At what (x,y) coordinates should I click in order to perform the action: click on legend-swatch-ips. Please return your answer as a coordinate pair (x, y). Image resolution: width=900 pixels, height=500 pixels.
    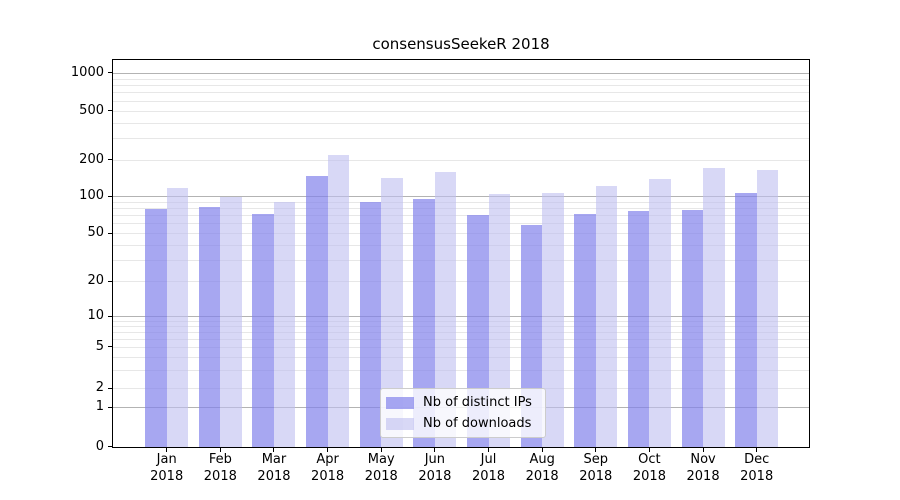
    Looking at the image, I should click on (400, 402).